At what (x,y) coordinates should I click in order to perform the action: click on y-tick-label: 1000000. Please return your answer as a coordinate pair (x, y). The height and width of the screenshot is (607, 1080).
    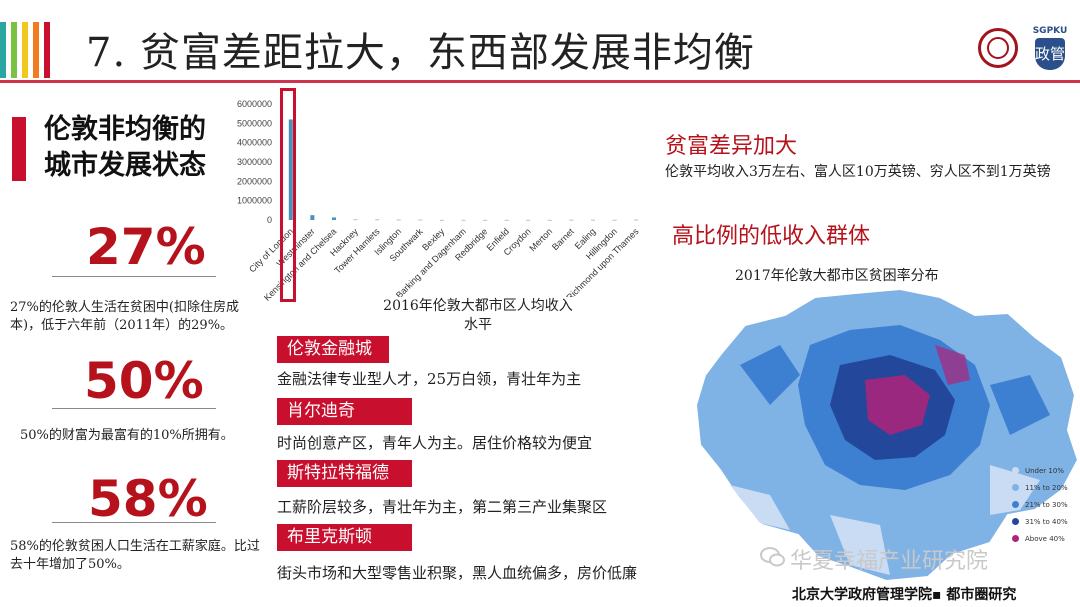
    Looking at the image, I should click on (254, 201).